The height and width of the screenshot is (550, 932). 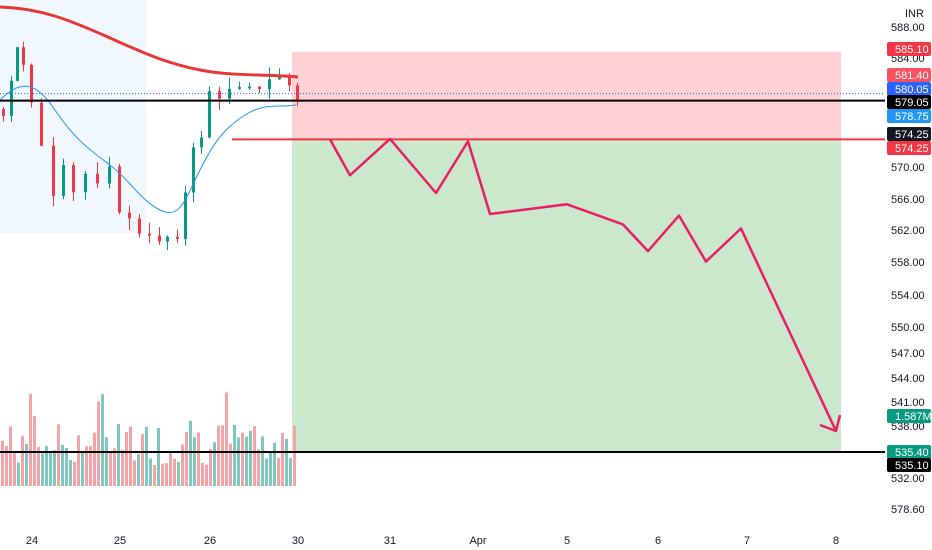 I want to click on price-tick-label: 538.00, so click(x=908, y=427).